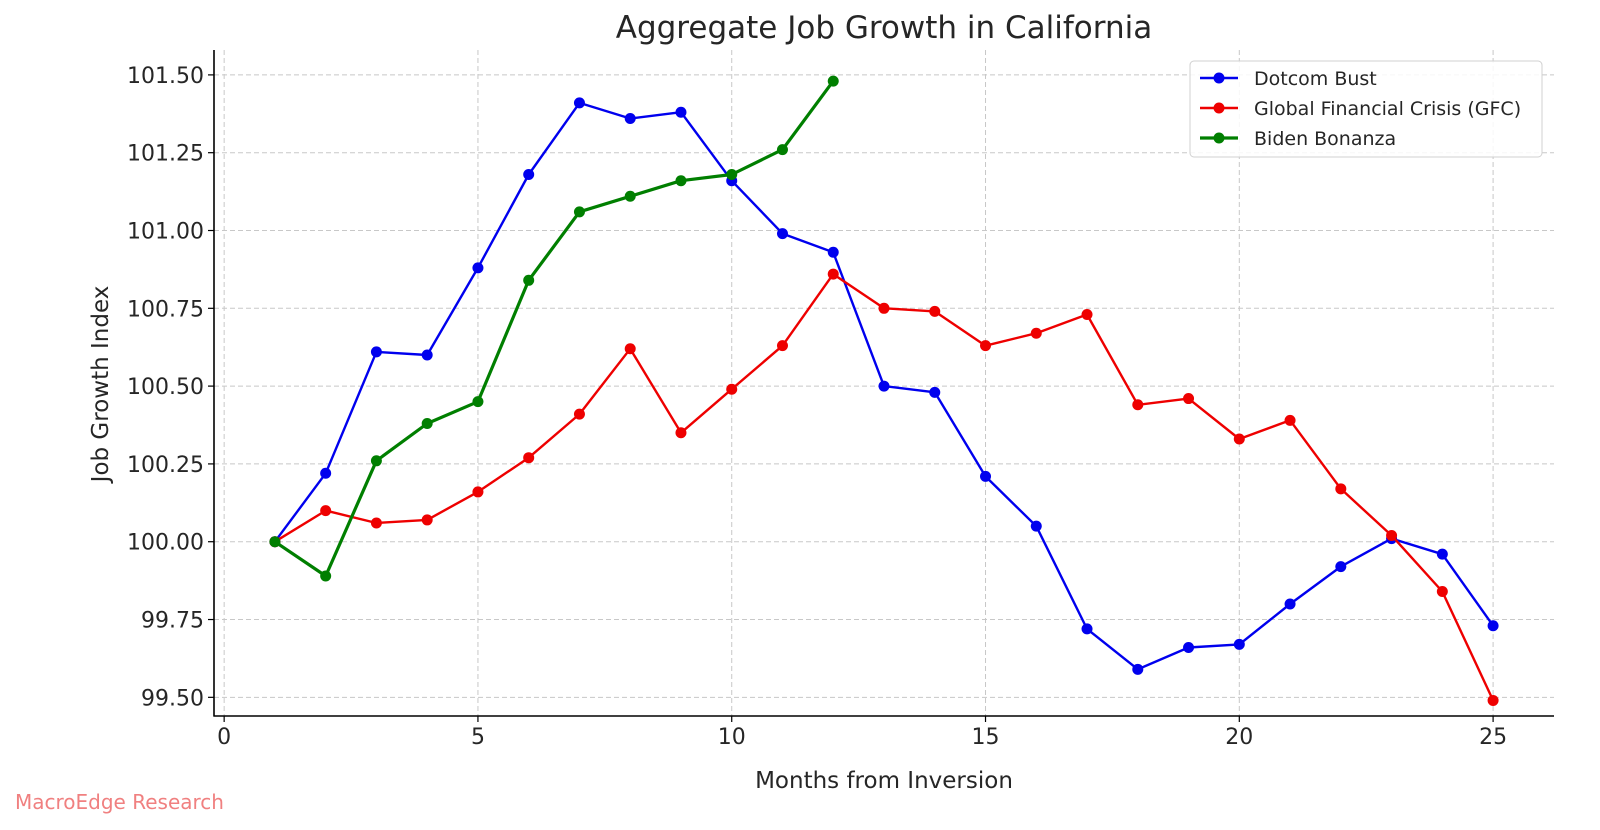 This screenshot has width=1600, height=830. I want to click on y-tick-label: 100.50, so click(165, 387).